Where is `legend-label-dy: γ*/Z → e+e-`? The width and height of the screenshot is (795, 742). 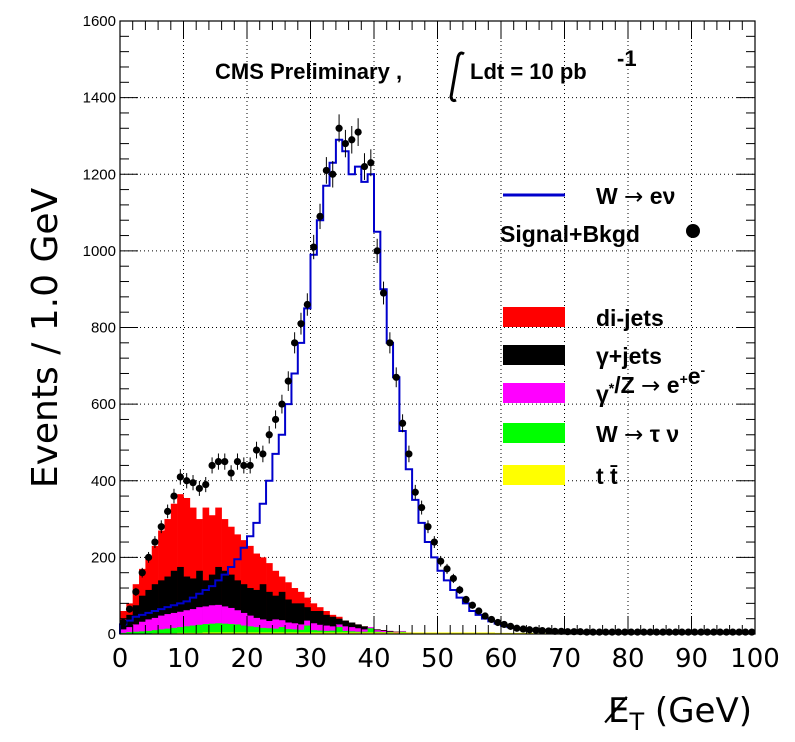
legend-label-dy: γ*/Z → e+e- is located at coordinates (651, 384).